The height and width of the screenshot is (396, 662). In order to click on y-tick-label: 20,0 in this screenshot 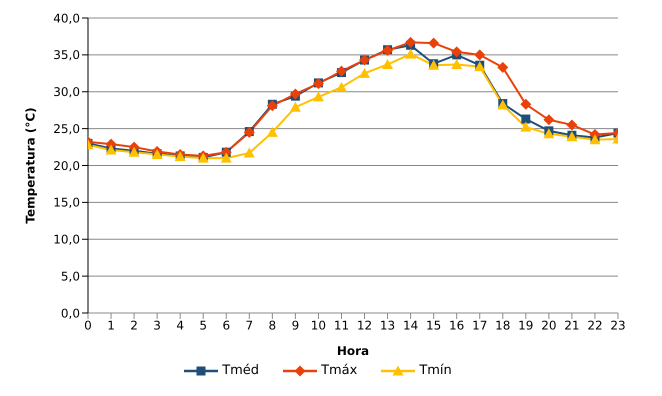, I will do `click(66, 165)`.